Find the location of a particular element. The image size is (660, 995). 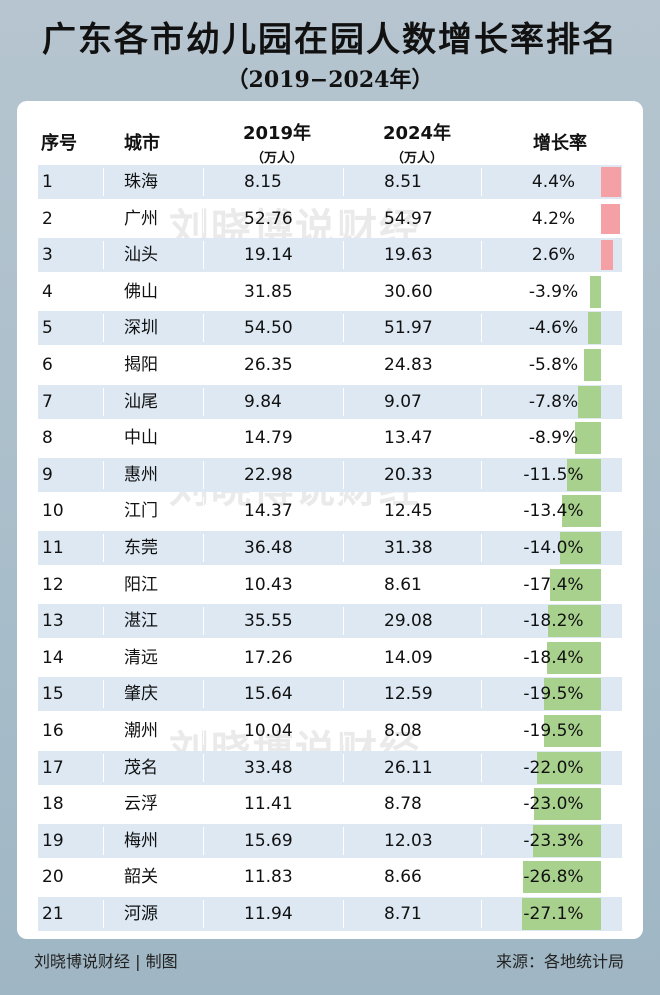

cell-2024: 20.33 is located at coordinates (408, 474).